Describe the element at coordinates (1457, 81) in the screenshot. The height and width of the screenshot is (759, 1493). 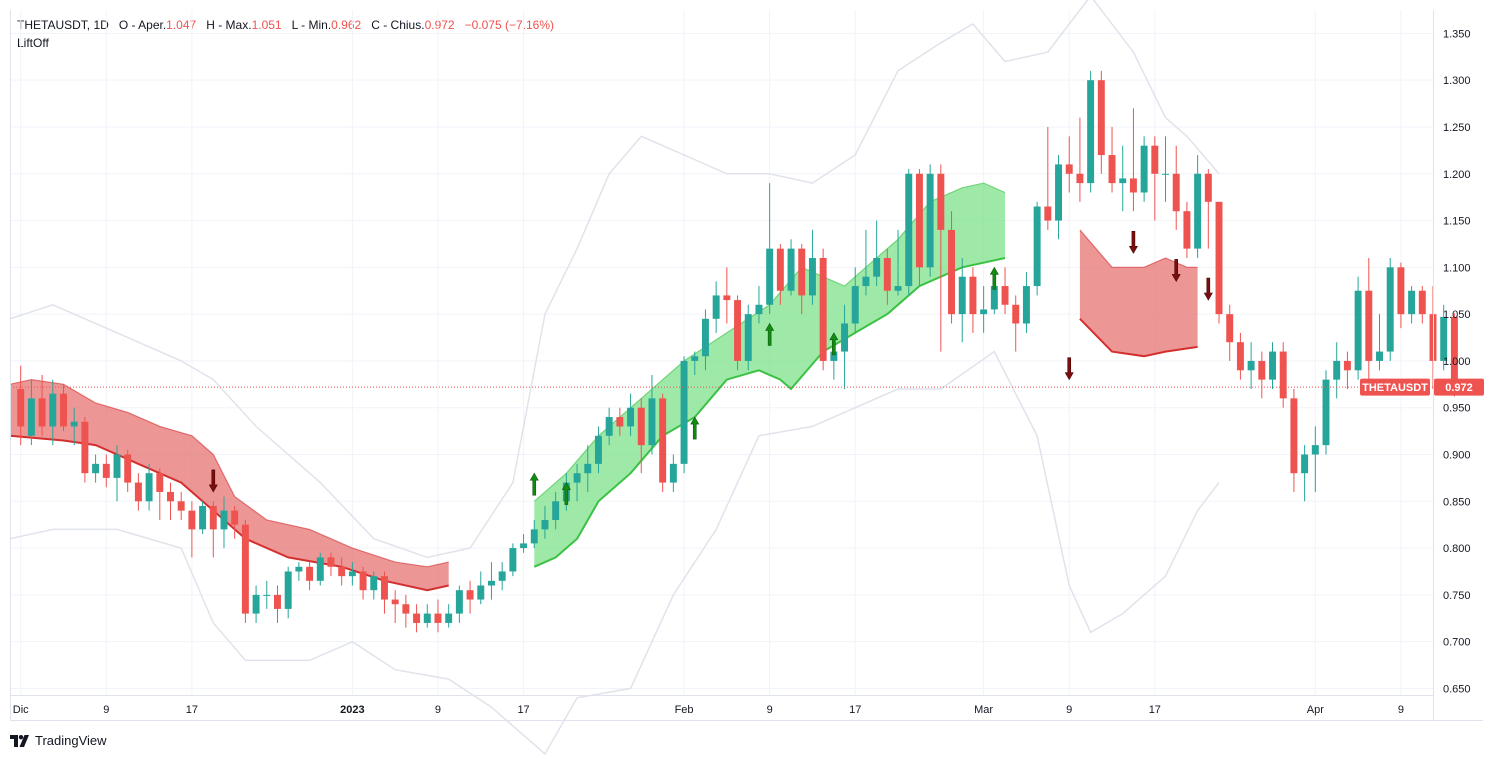
I see `price-tick-label: 1.300` at that location.